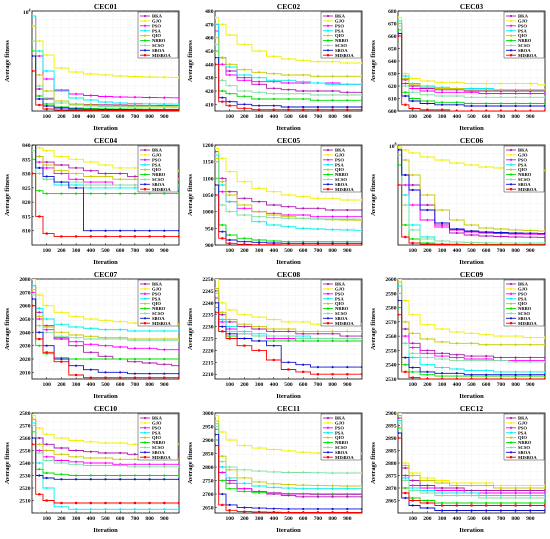  Describe the element at coordinates (105, 60) in the screenshot. I see `series-line-psa` at that location.